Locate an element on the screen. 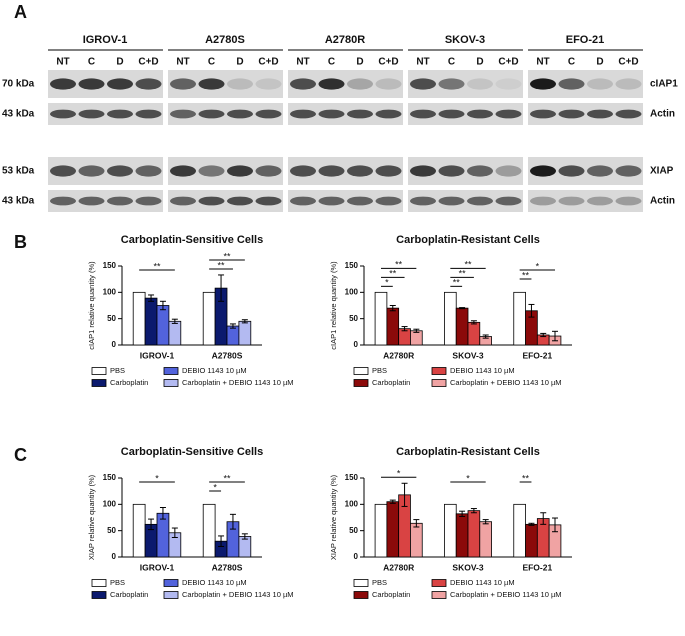 The height and width of the screenshot is (636, 685). y-axis-label: XIAP relative quantity (%) is located at coordinates (333, 517).